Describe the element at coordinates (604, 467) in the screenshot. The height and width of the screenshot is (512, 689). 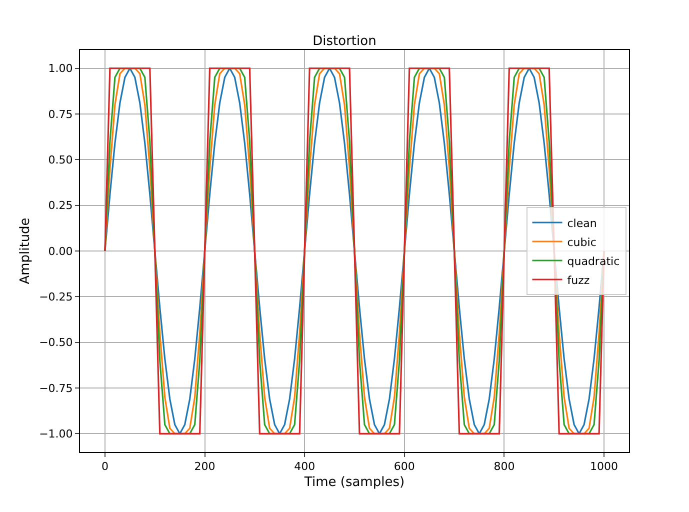
I see `x-tick-label: 1000` at that location.